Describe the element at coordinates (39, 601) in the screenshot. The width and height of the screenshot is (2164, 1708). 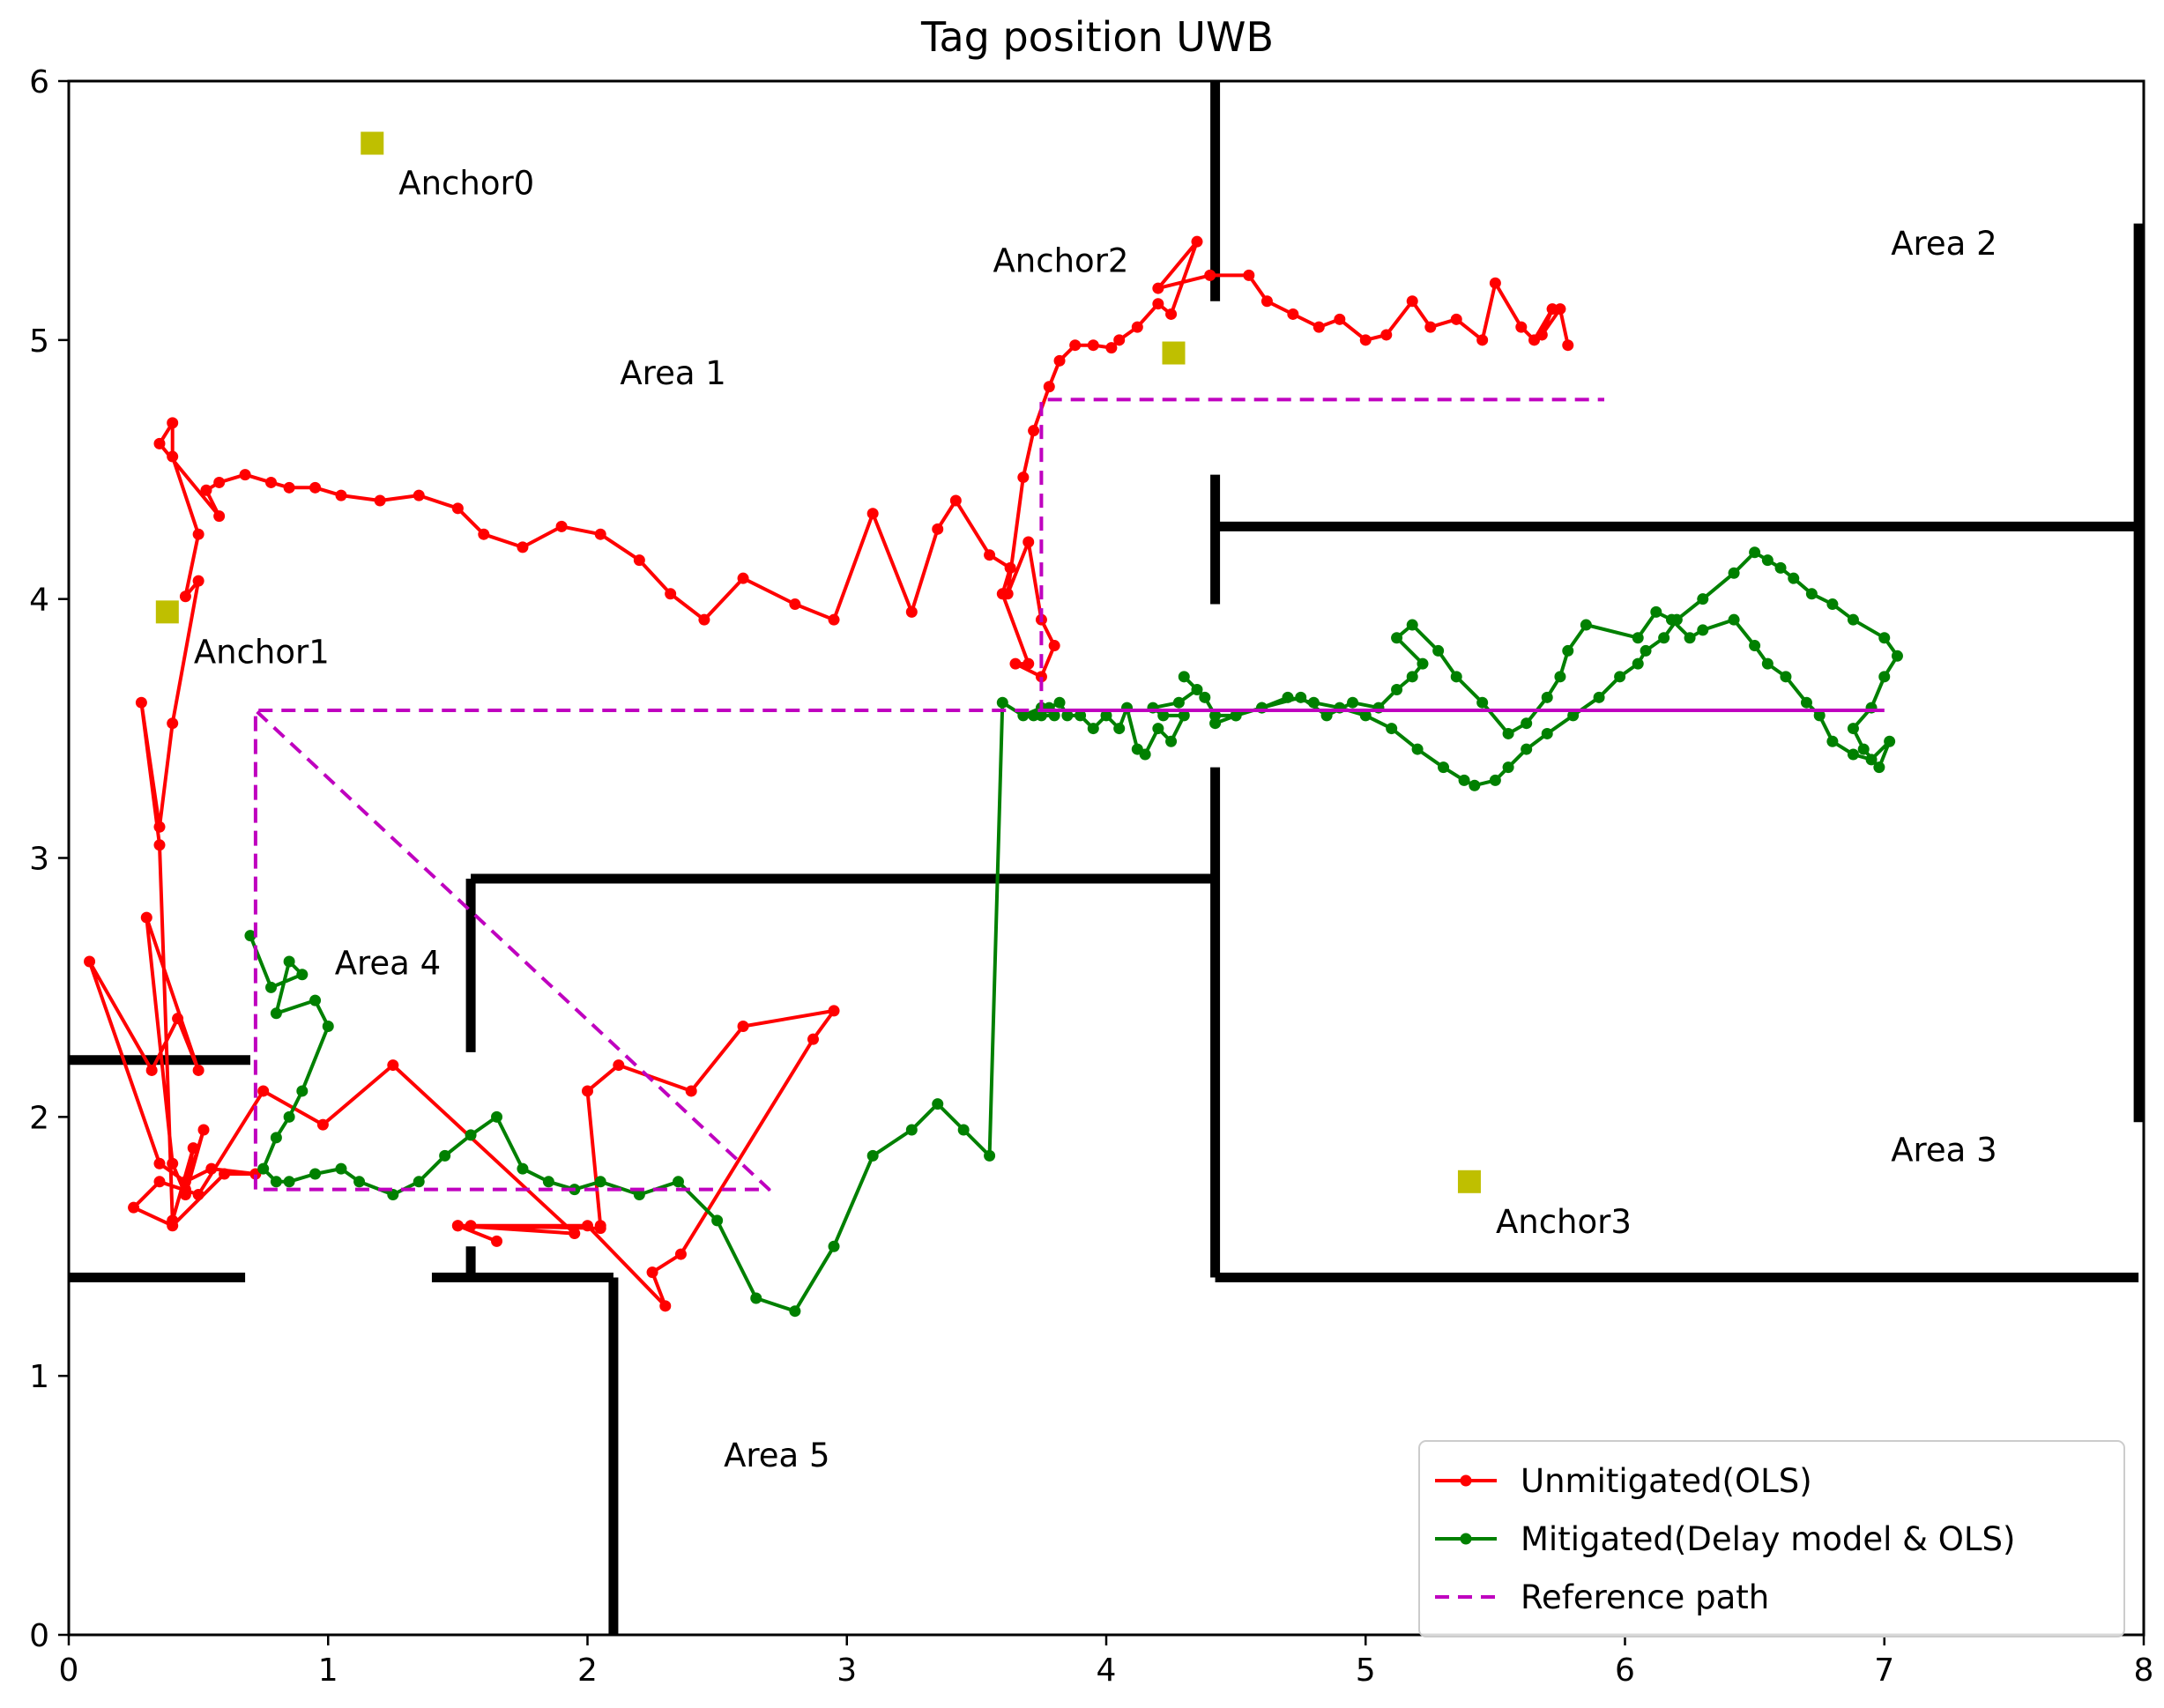
I see `y-tick-label: 4` at that location.